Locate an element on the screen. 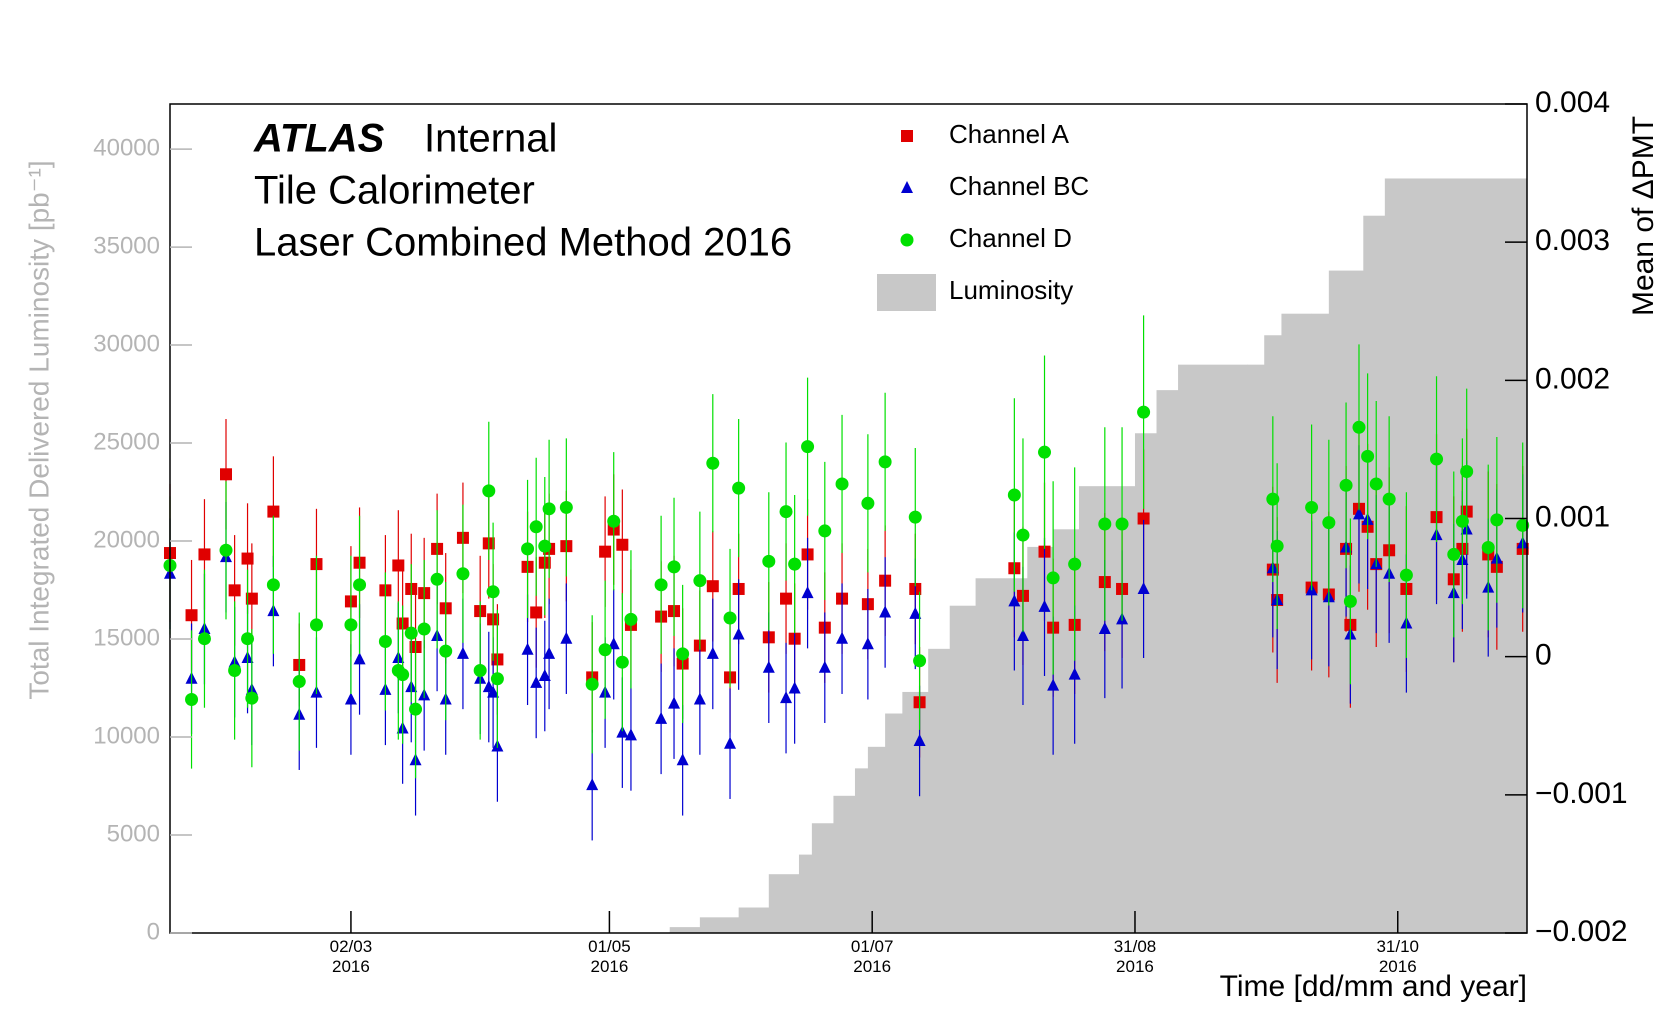 This screenshot has height=1025, width=1678. y-tick-label: 15000 is located at coordinates (126, 637).